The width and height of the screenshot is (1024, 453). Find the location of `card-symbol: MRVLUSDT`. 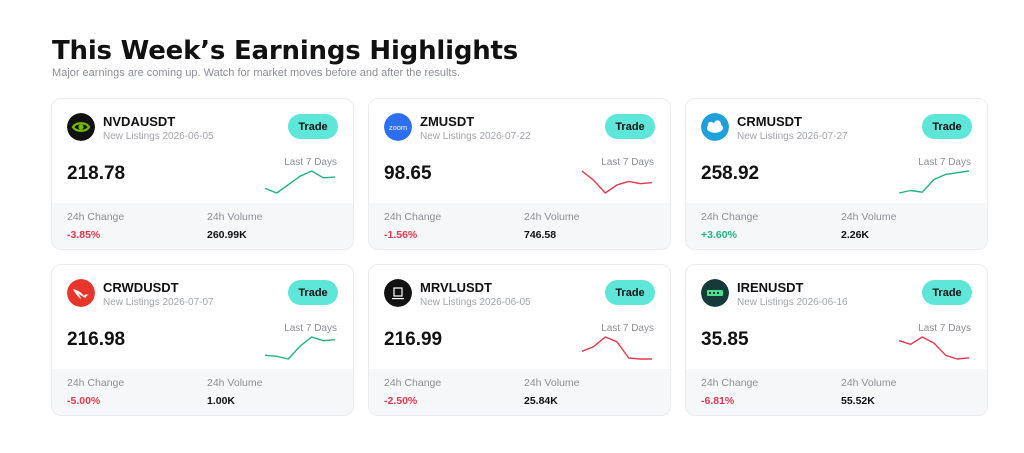

card-symbol: MRVLUSDT is located at coordinates (456, 287).